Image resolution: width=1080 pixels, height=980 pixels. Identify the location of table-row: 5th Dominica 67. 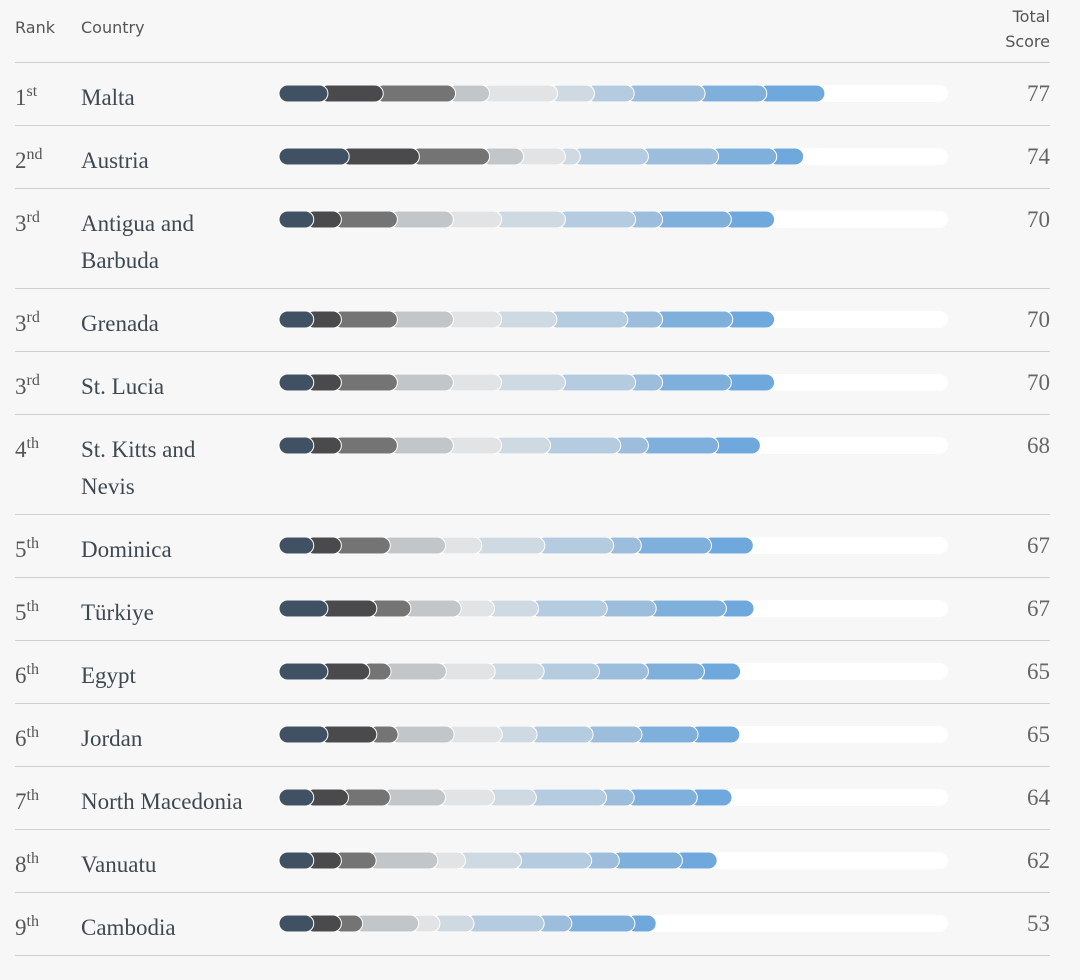
(532, 546).